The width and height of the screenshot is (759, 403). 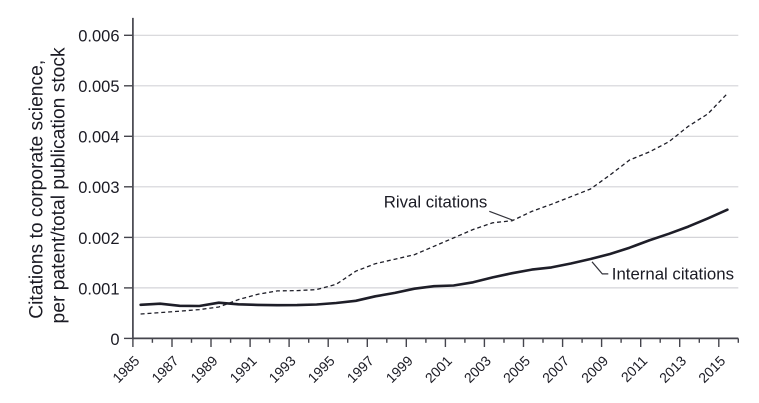 I want to click on svg-text:Citations to corporate science: Citations to corporate science,, so click(x=36, y=189).